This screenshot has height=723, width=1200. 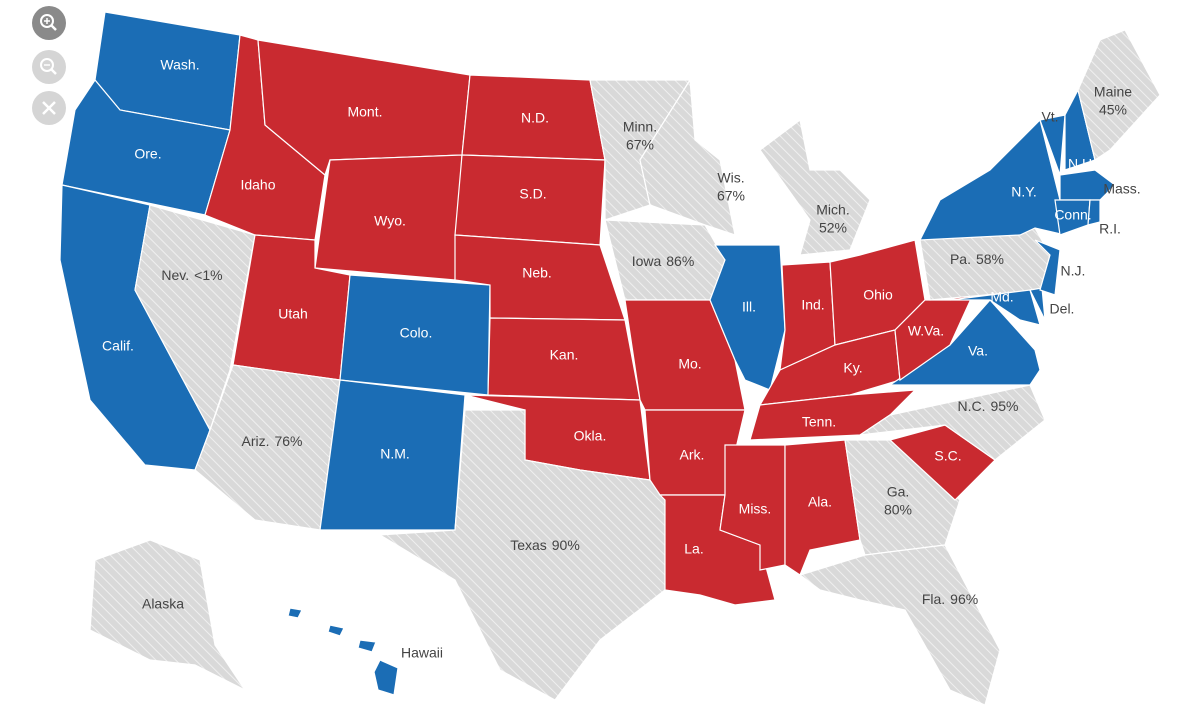 I want to click on state-label: Ill., so click(x=749, y=307).